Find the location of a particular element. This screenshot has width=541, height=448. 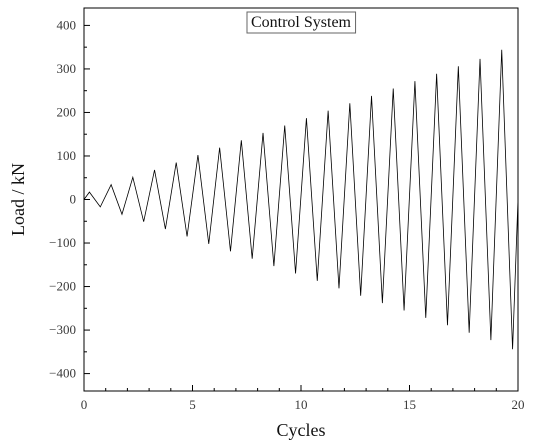

y-tick-label: −200 is located at coordinates (62, 286).